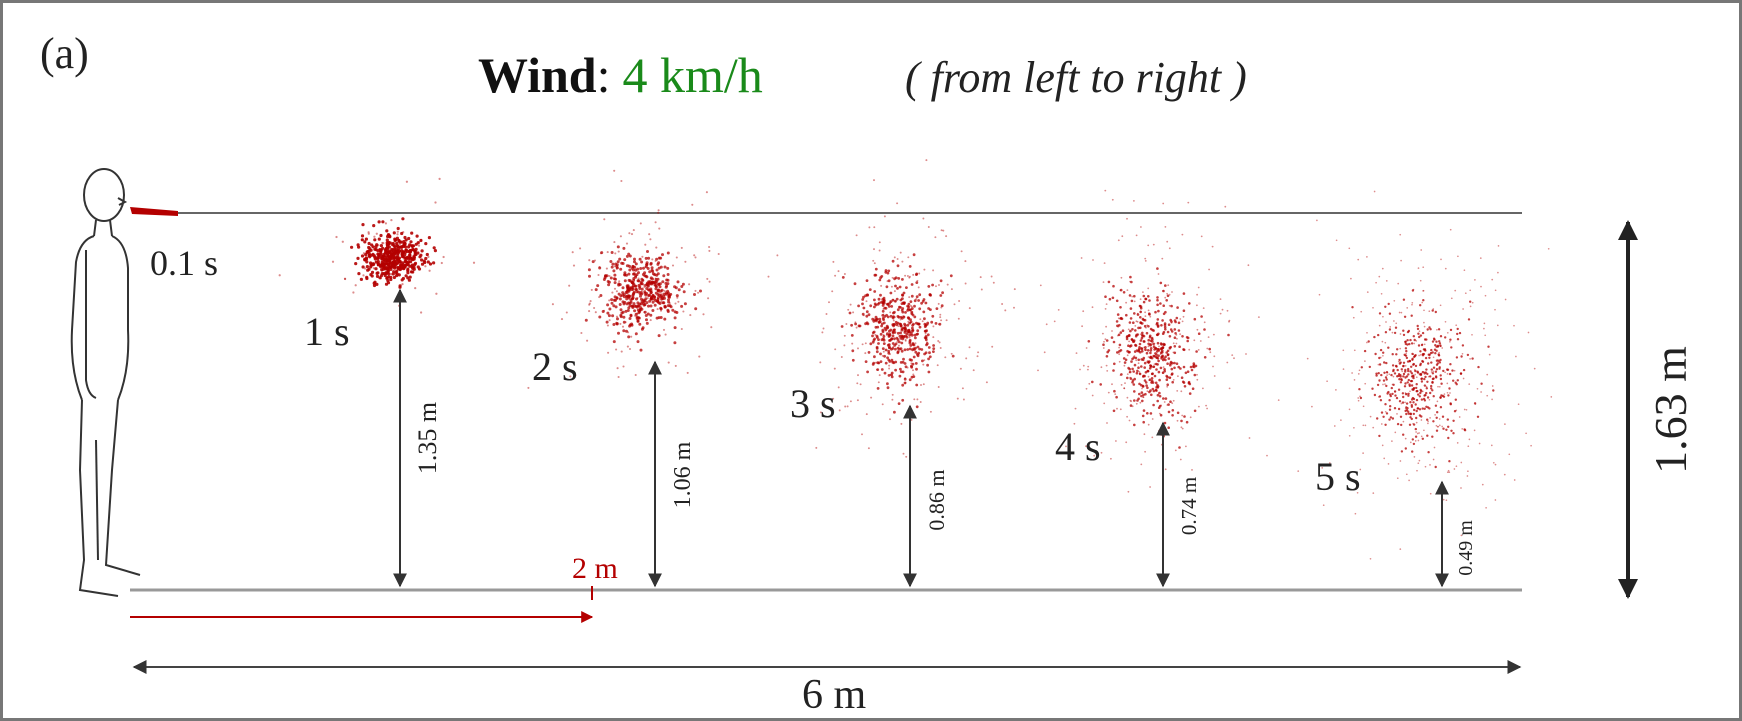 This screenshot has width=1742, height=721. What do you see at coordinates (184, 263) in the screenshot?
I see `release-time: 0.1 s` at bounding box center [184, 263].